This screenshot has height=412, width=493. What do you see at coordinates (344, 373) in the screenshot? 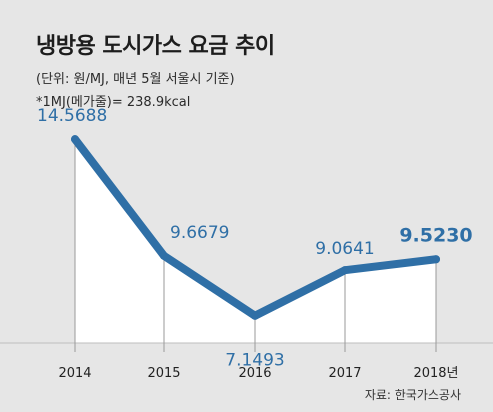
I see `x-tick-label-2017: 2017` at bounding box center [344, 373].